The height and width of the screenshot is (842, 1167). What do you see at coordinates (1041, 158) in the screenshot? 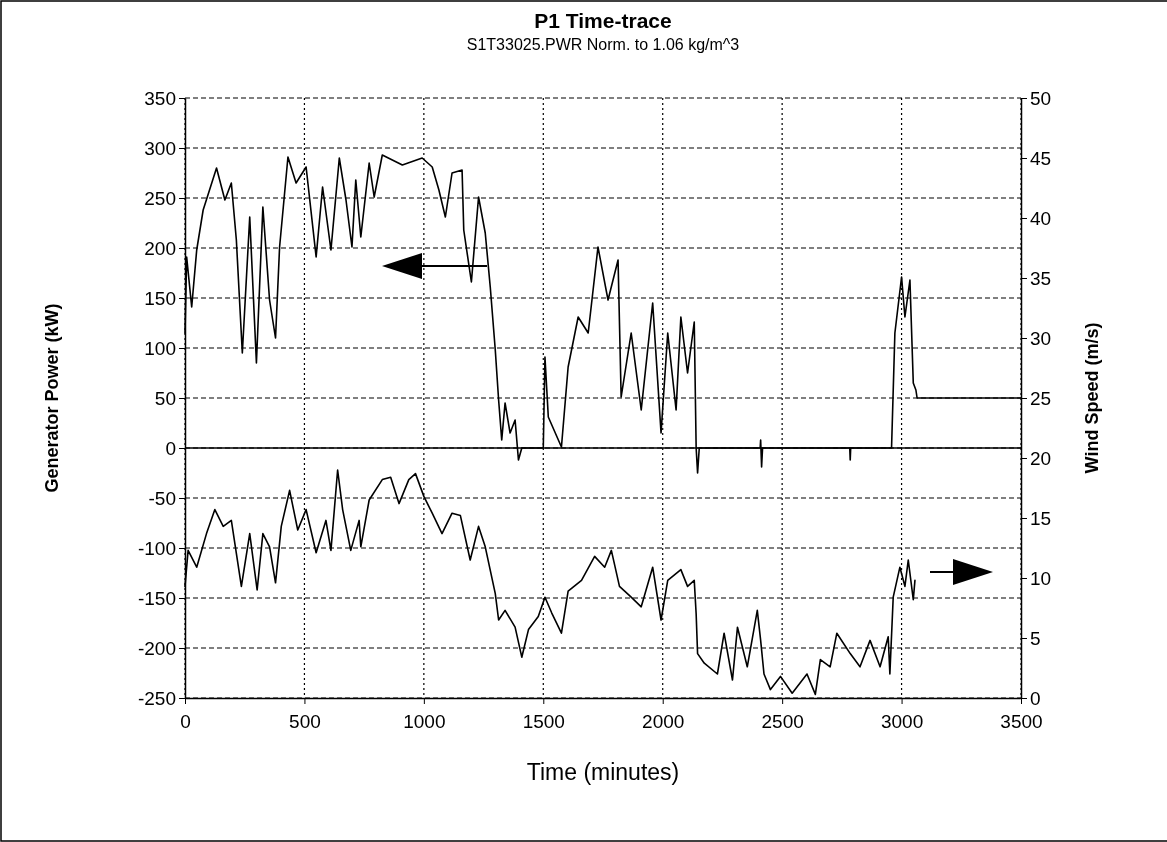
I see `y2-tick-label: 45` at bounding box center [1041, 158].